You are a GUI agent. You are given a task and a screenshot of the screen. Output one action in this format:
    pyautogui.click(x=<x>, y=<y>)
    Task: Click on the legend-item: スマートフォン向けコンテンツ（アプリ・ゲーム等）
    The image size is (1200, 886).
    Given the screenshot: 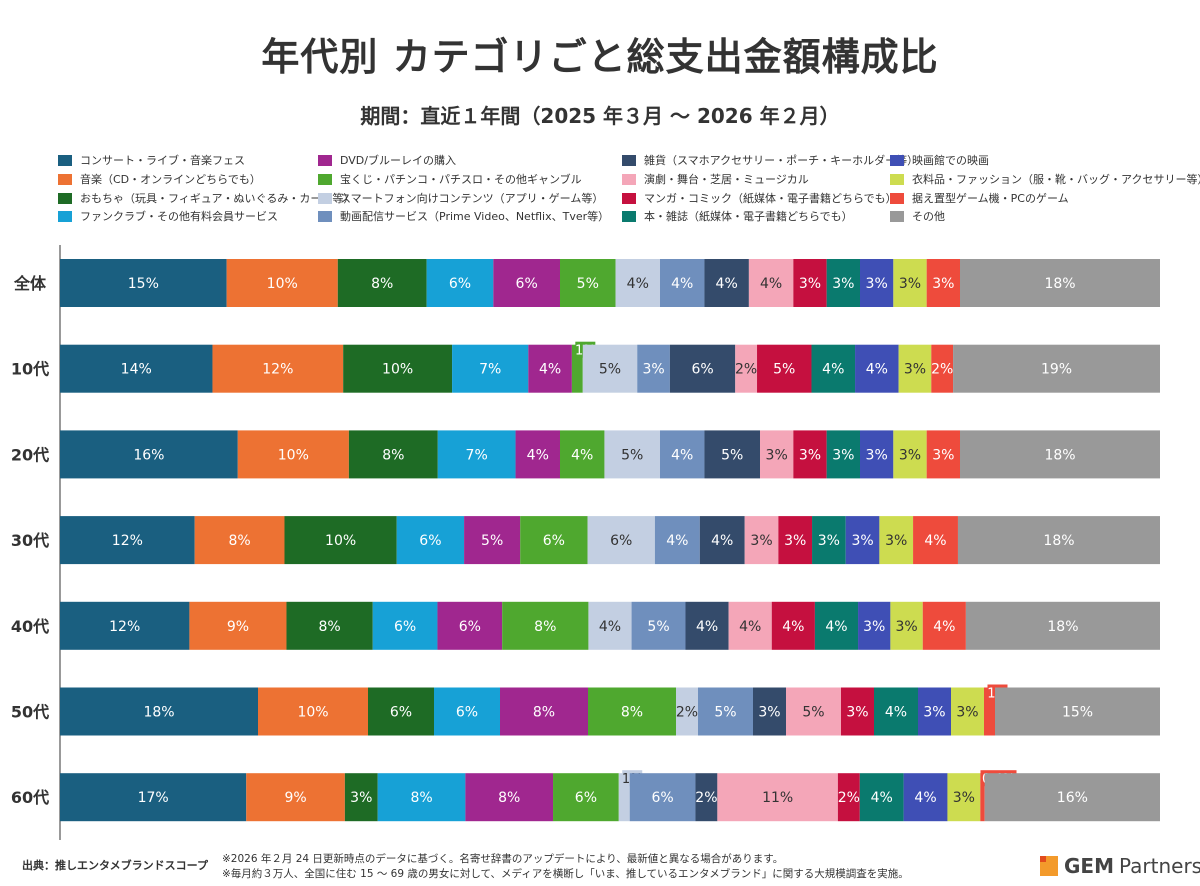 What is the action you would take?
    pyautogui.click(x=460, y=198)
    